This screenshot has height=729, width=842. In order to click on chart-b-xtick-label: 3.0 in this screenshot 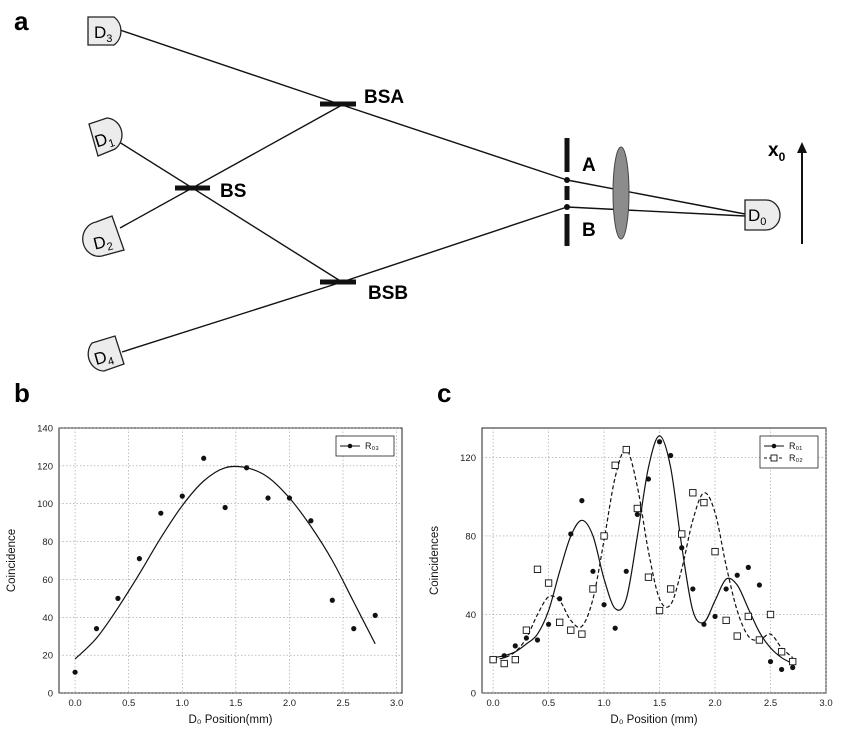, I will do `click(396, 703)`.